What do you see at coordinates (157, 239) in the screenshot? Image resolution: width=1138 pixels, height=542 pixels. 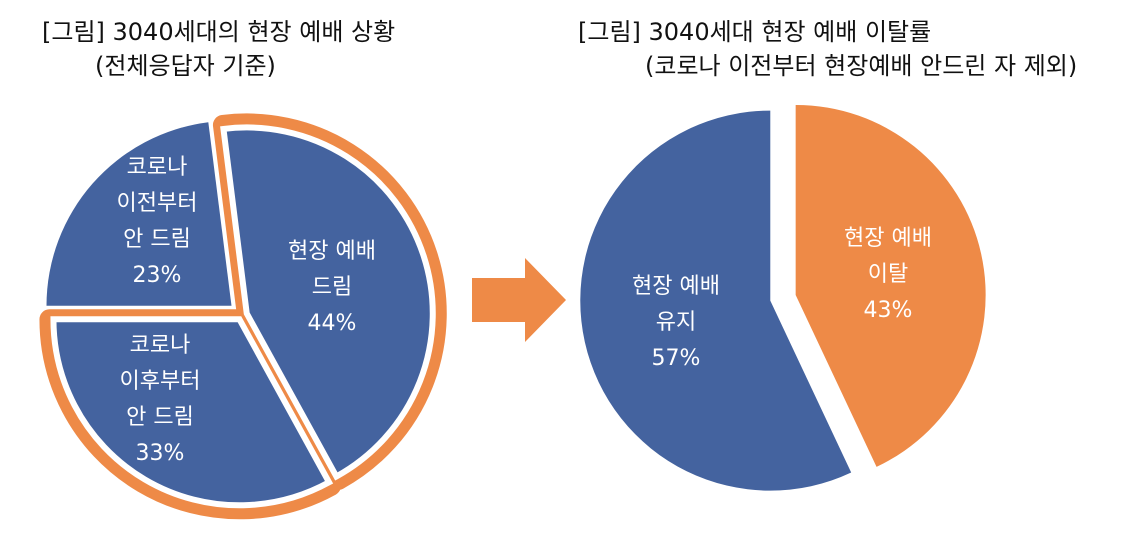 I see `chart0-slice0-label-line: 안 드림` at bounding box center [157, 239].